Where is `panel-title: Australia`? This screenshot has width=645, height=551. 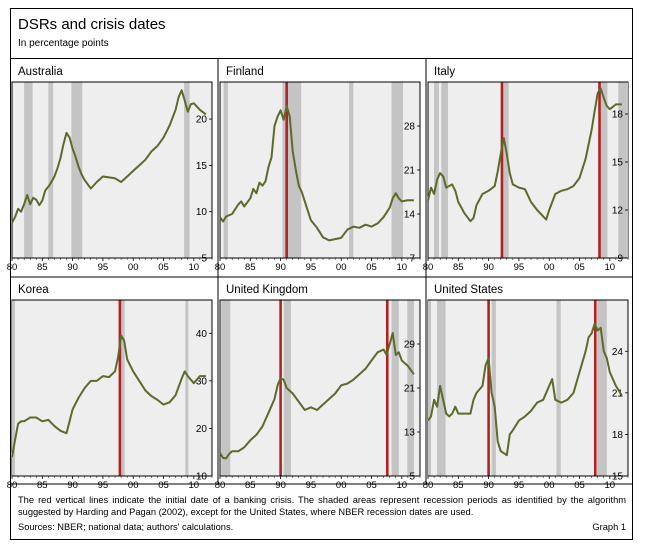 panel-title: Australia is located at coordinates (40, 72).